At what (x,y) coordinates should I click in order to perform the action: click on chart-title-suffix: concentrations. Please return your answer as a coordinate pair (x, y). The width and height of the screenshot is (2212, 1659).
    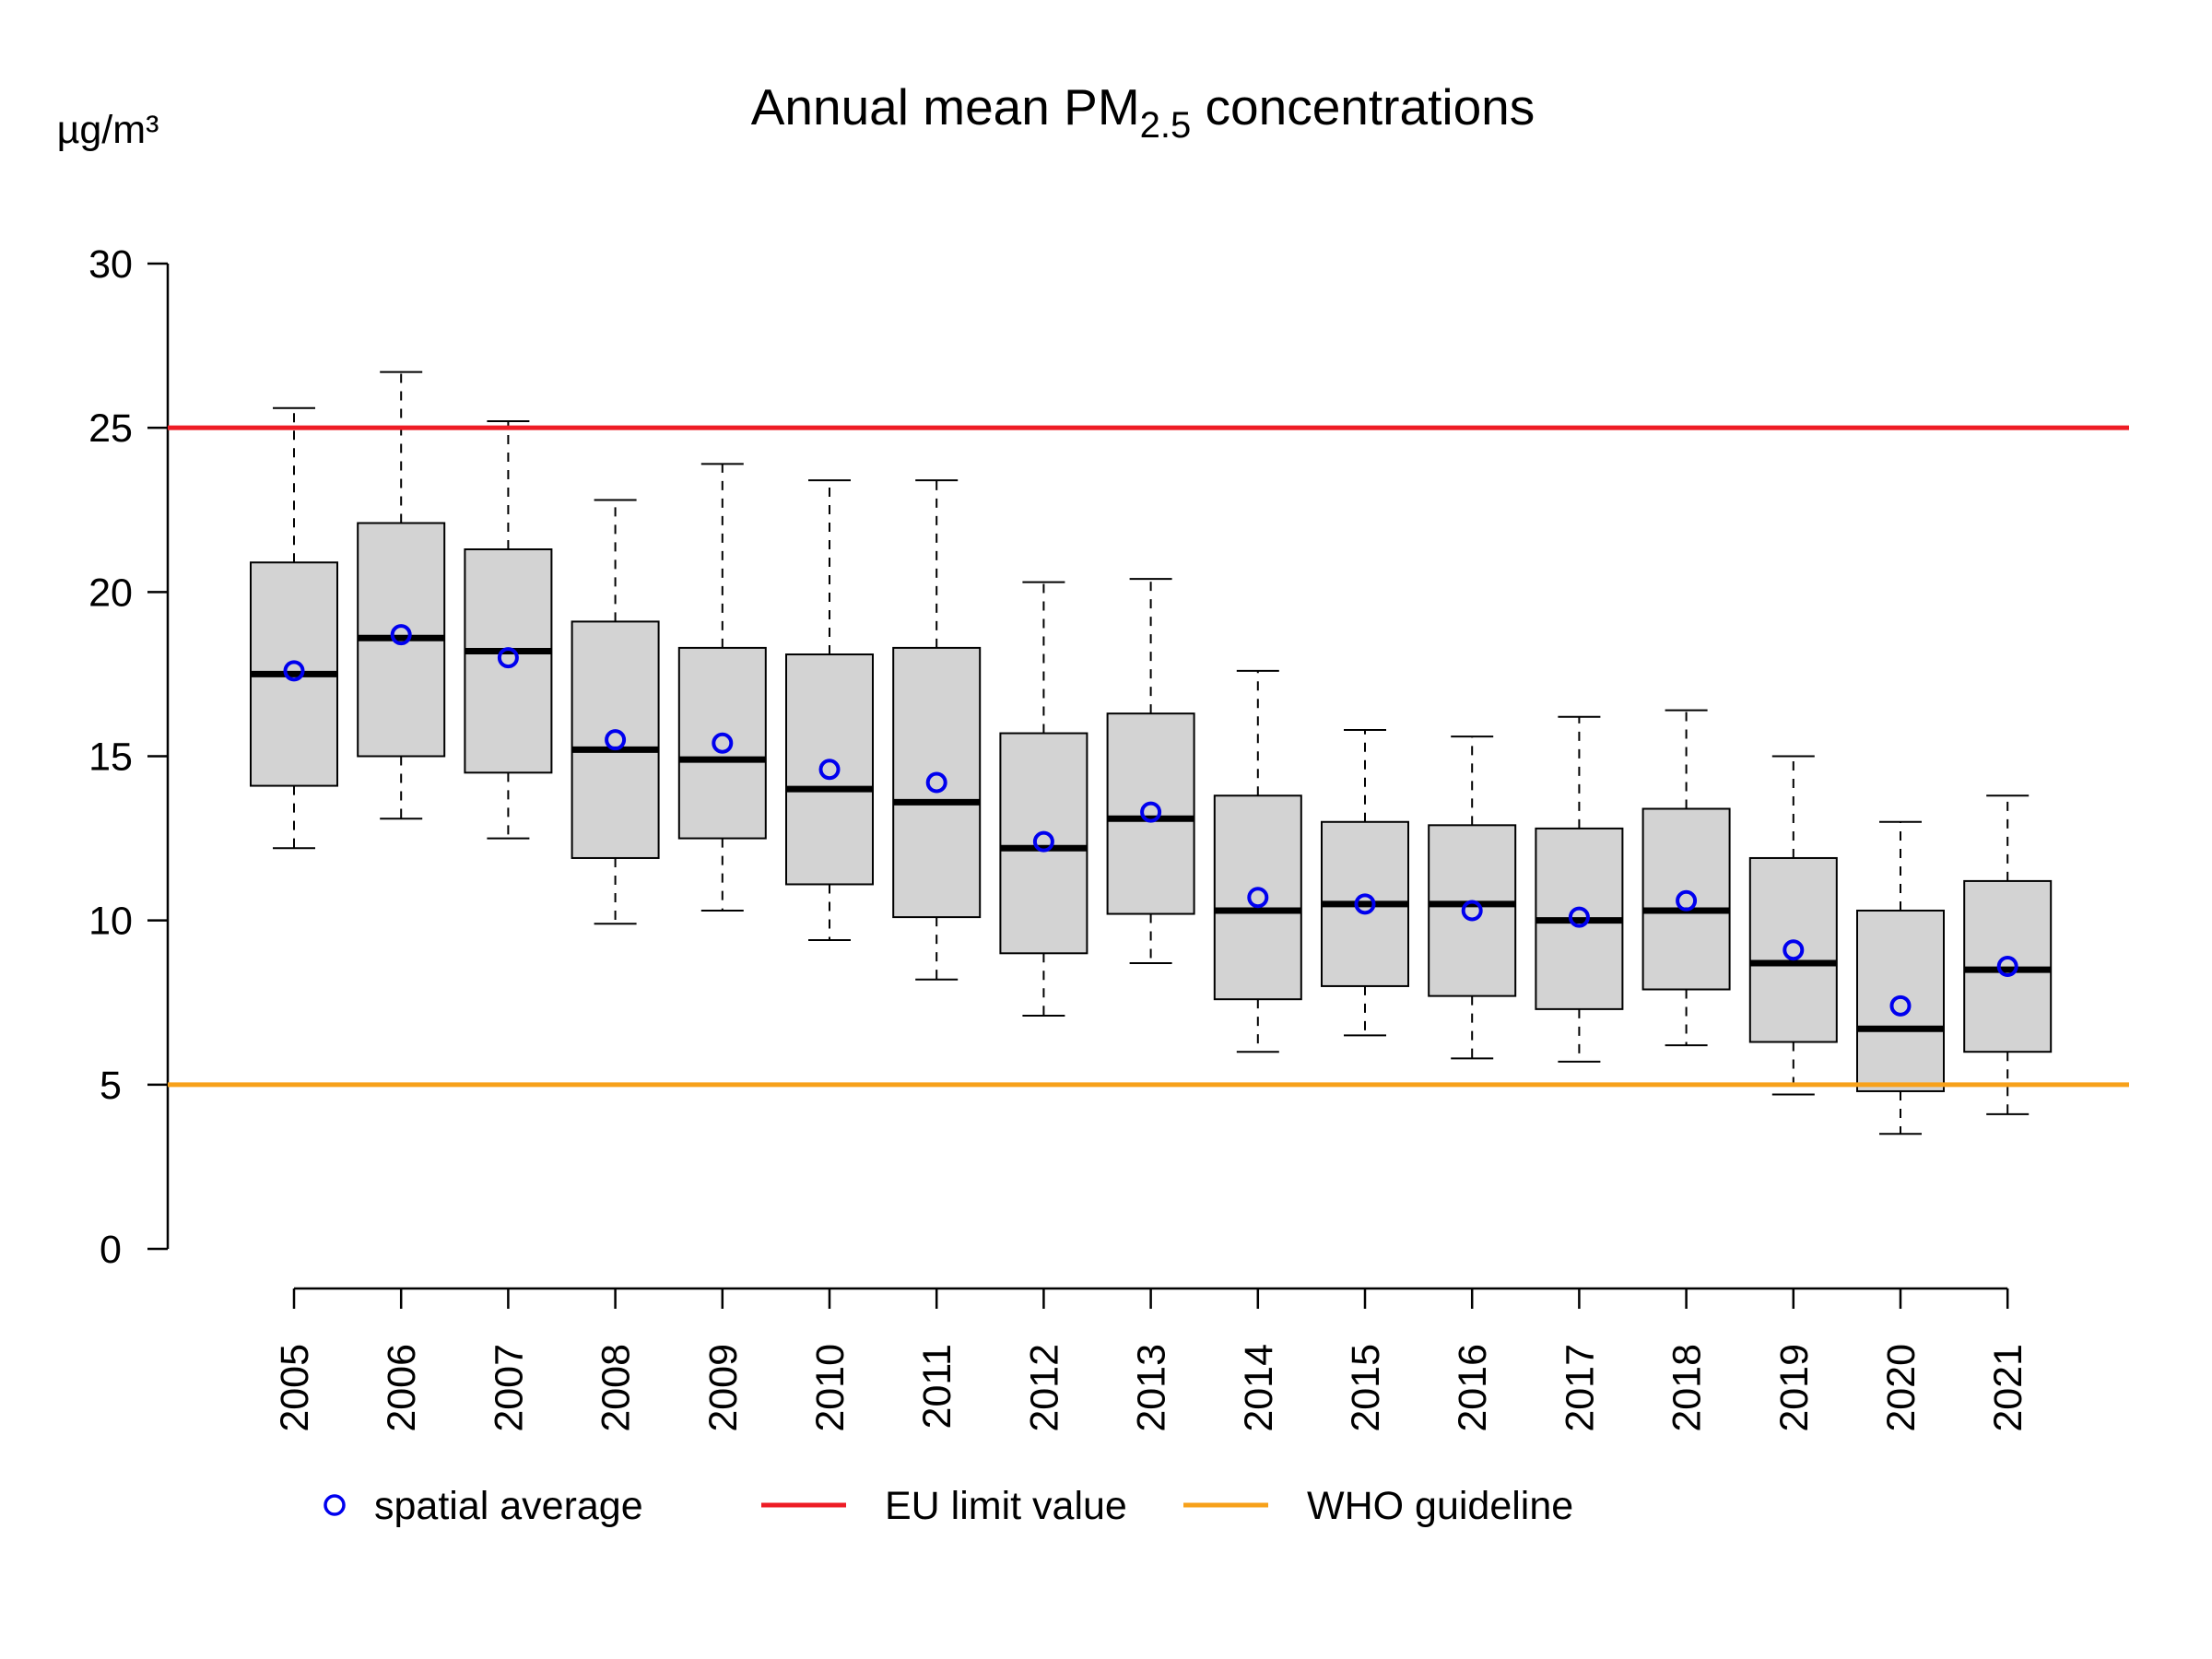
    Looking at the image, I should click on (1363, 106).